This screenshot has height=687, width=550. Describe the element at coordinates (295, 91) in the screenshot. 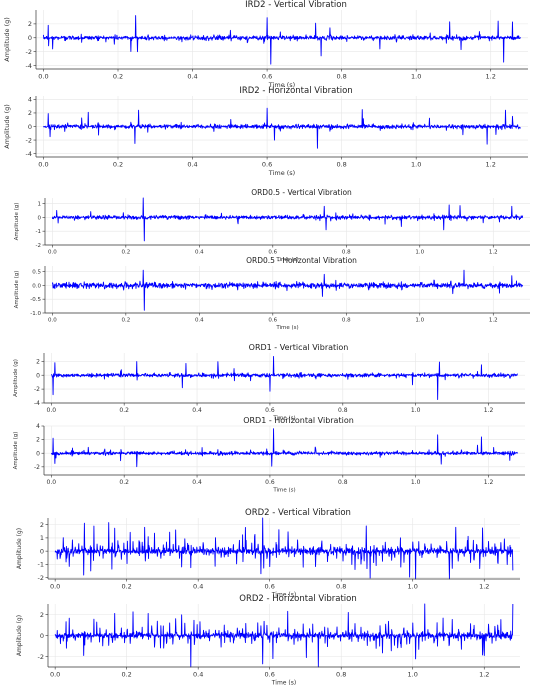

I see `chart-title: IRD2 - Horizontal Vibration` at that location.